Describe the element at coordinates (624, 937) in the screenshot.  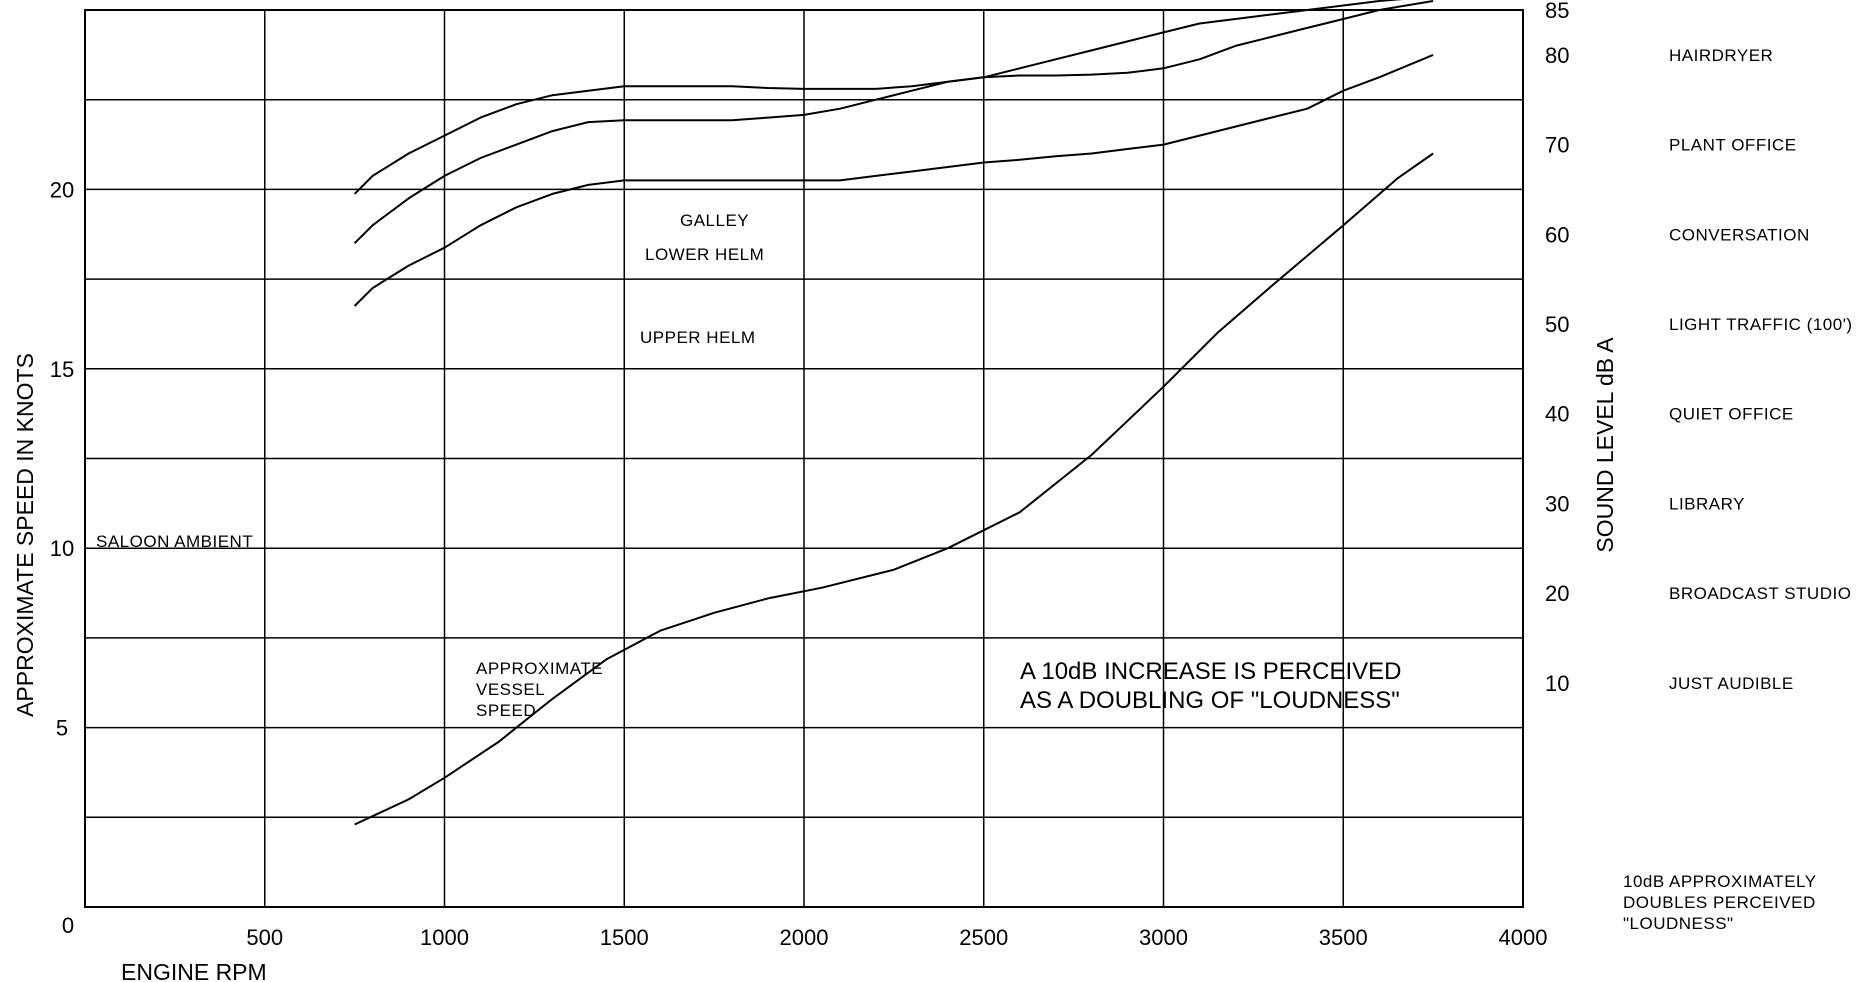
I see `x-tick-label: 1500` at that location.